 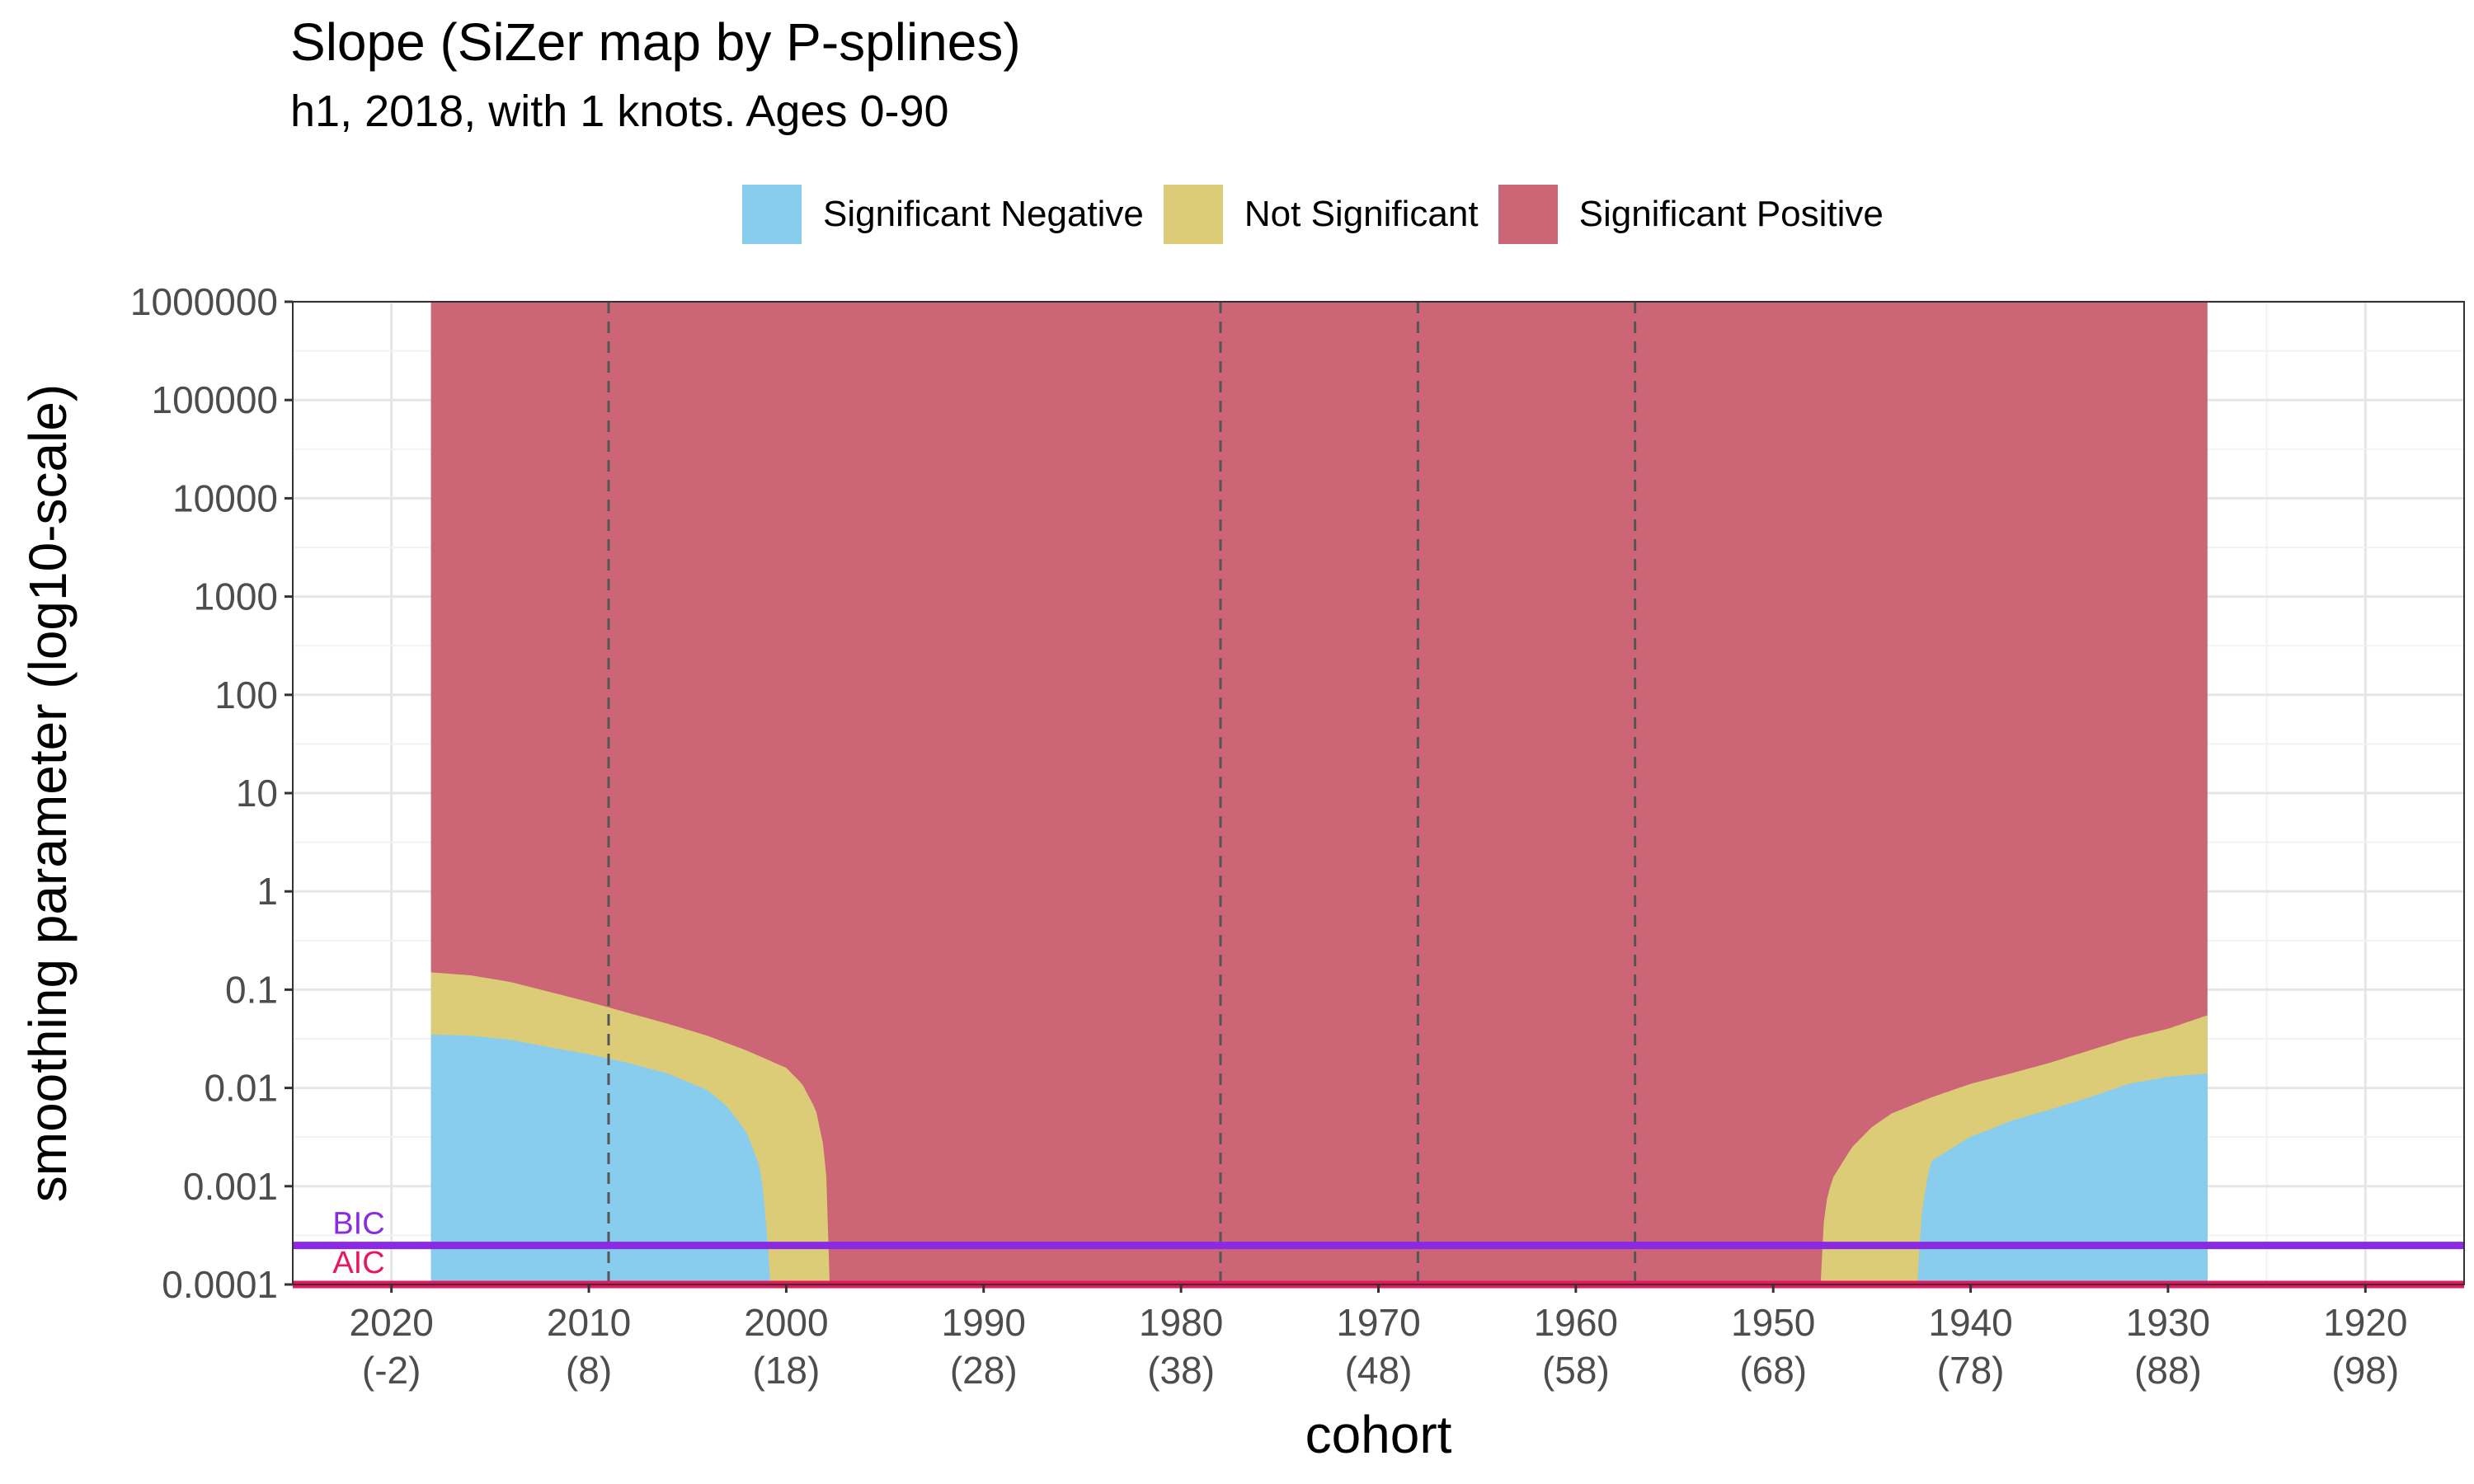 What do you see at coordinates (236, 596) in the screenshot?
I see `y-tick-label: 1000` at bounding box center [236, 596].